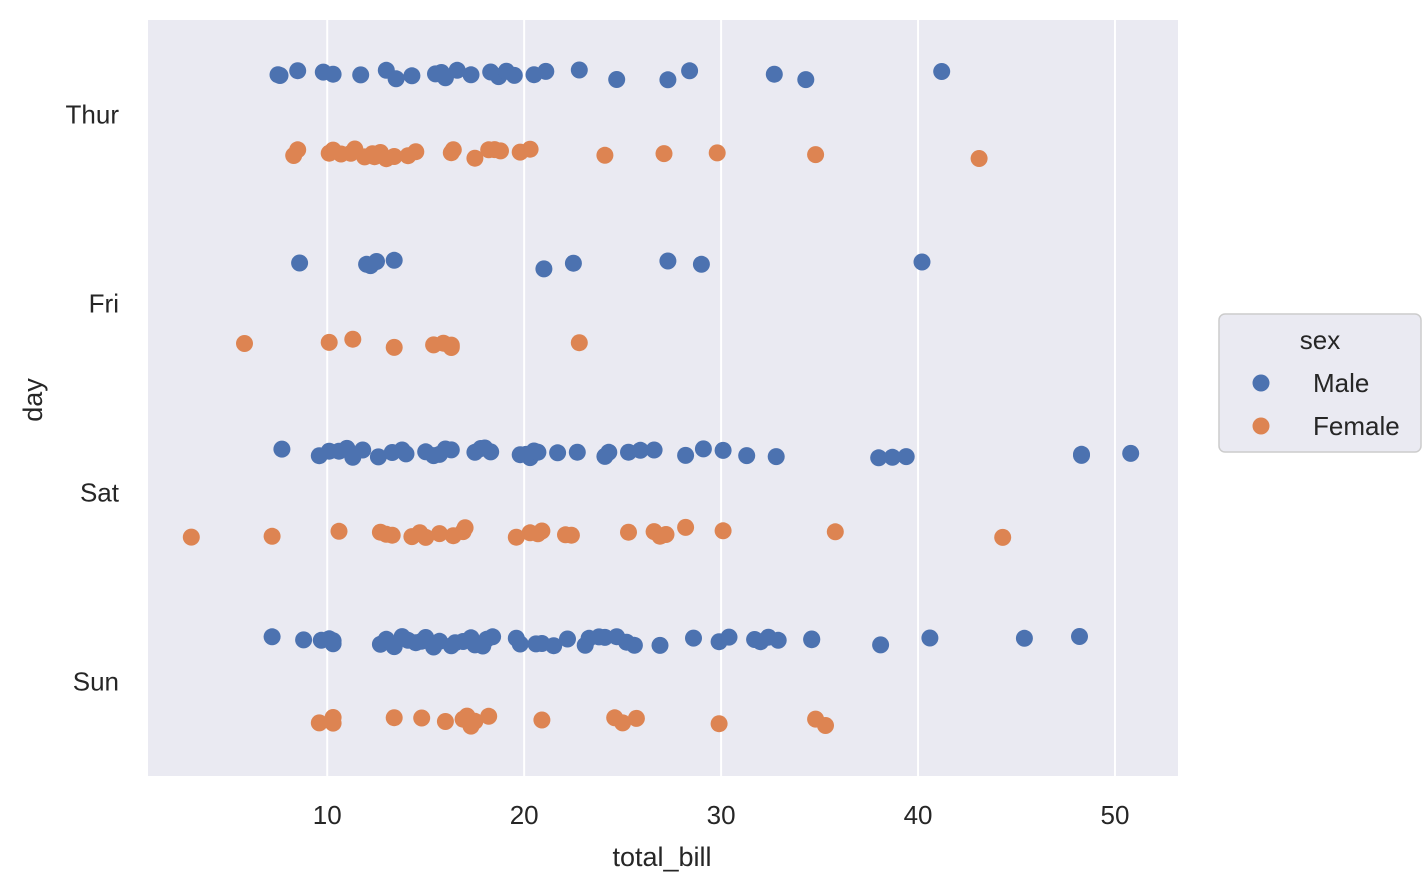 This screenshot has width=1426, height=890. I want to click on x-tick-20: 20, so click(524, 815).